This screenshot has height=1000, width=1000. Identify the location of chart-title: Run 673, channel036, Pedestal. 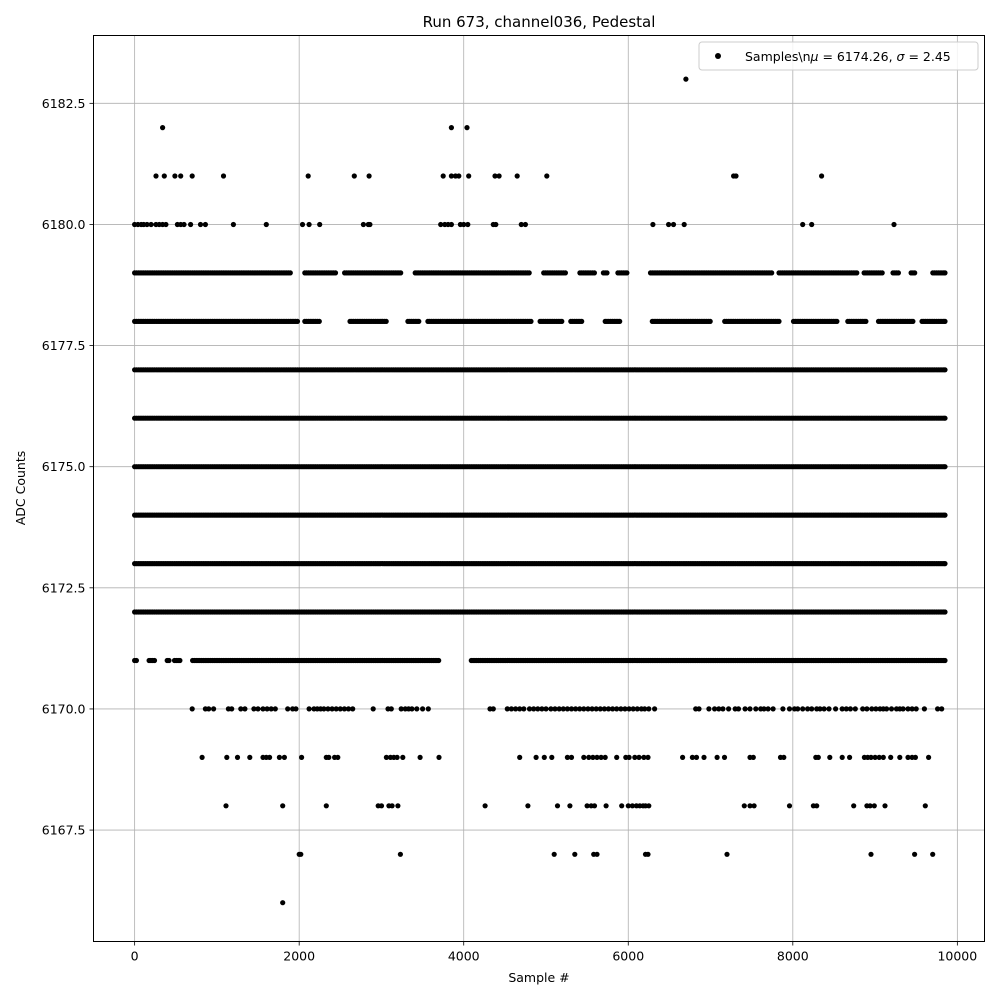
(539, 22).